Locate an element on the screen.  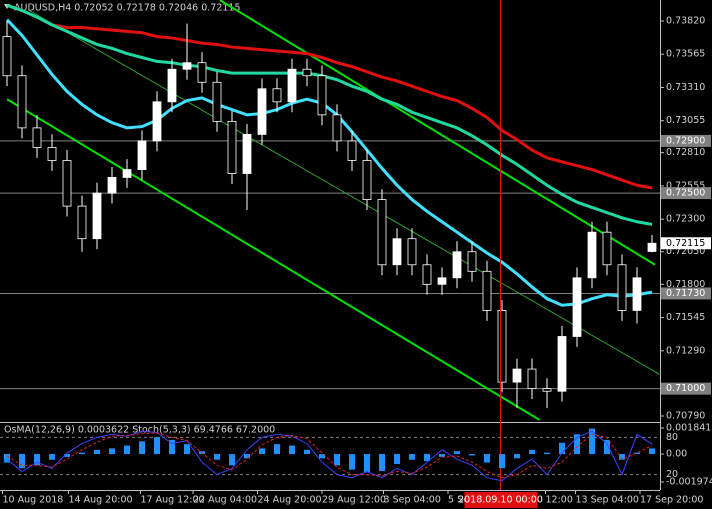
x-tick-label: 29 Aug 12:00 is located at coordinates (354, 500).